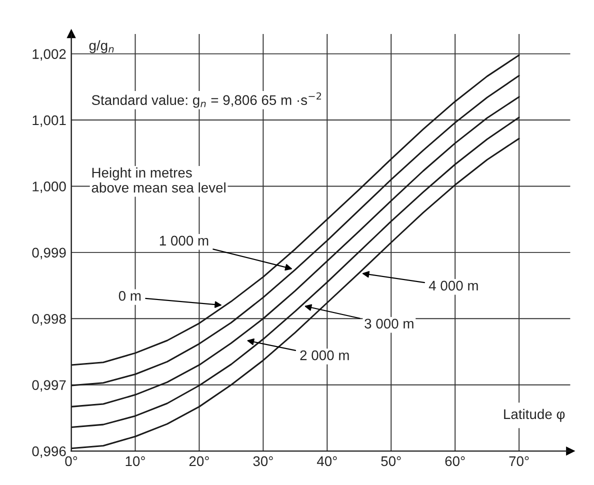 This screenshot has width=594, height=485. What do you see at coordinates (129, 295) in the screenshot?
I see `annotation: 0 m` at bounding box center [129, 295].